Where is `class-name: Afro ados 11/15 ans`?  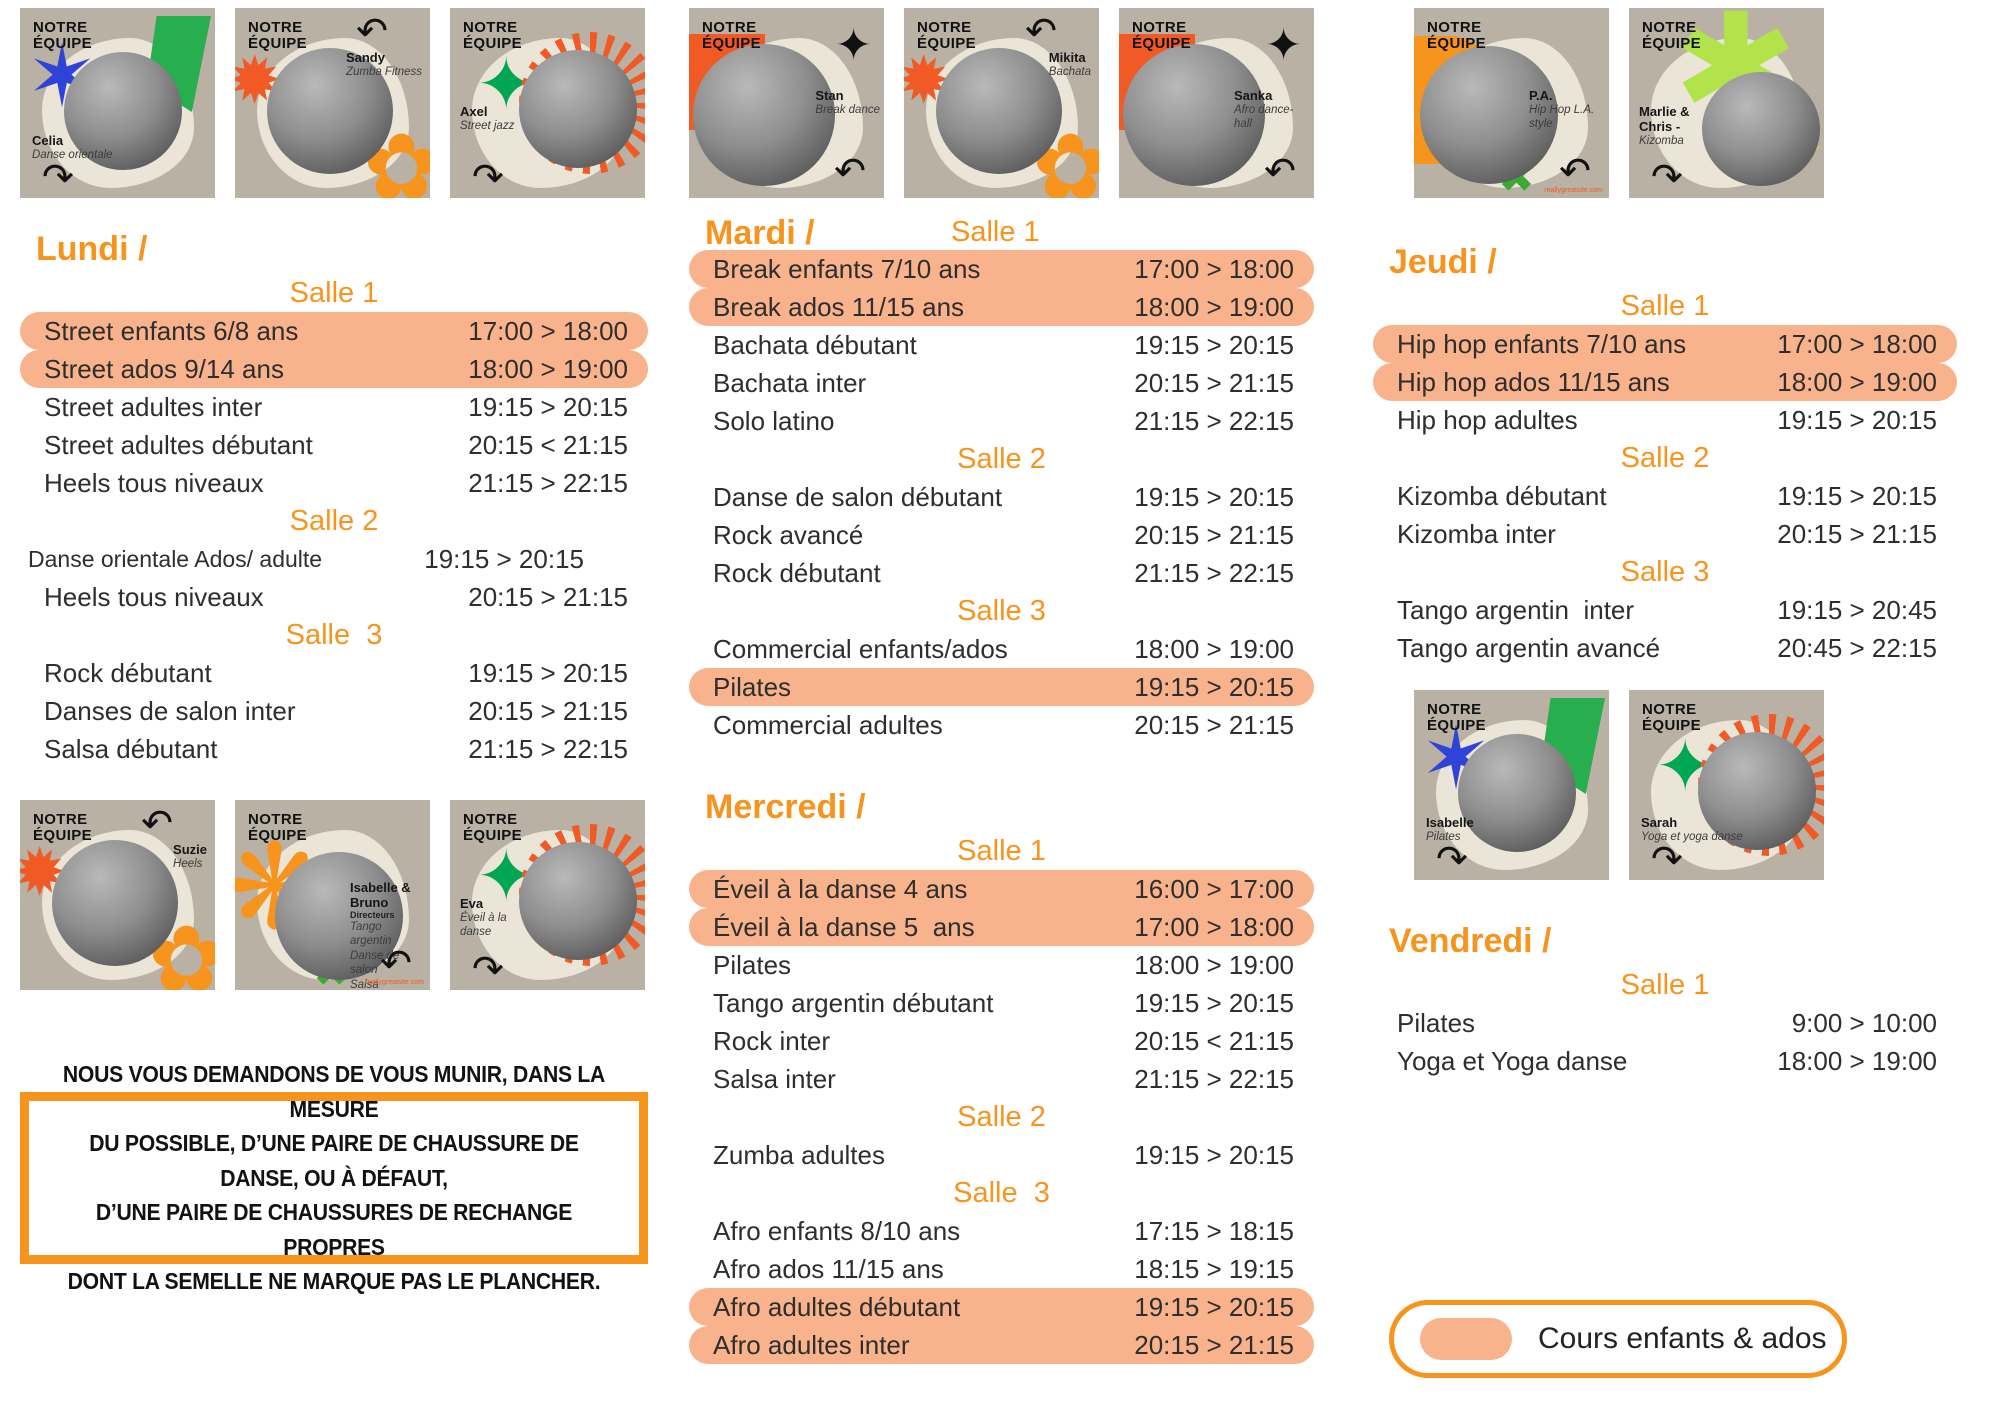 class-name: Afro ados 11/15 ans is located at coordinates (828, 1268).